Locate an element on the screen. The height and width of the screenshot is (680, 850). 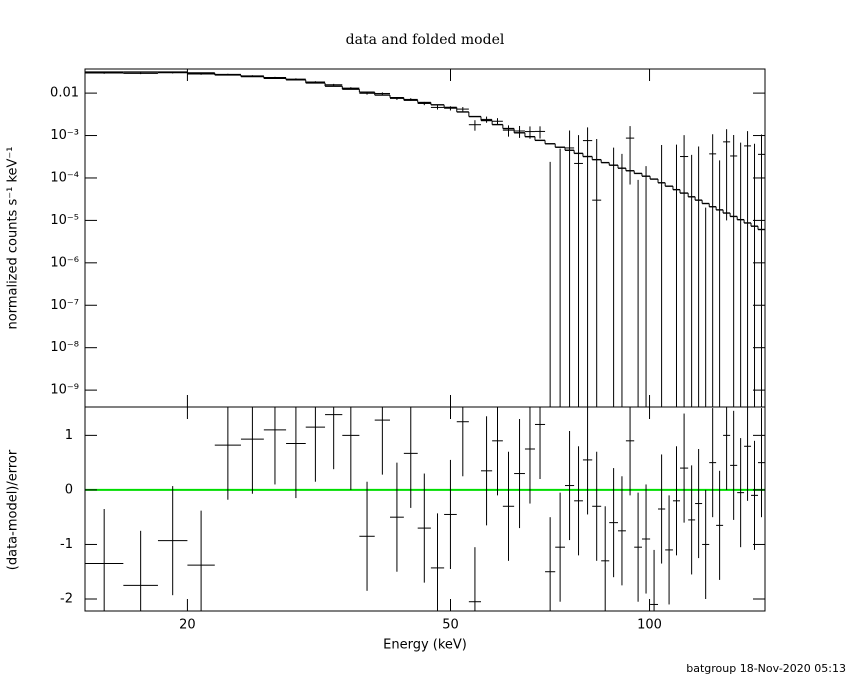
x-axis-label: Energy (keV) is located at coordinates (425, 645).